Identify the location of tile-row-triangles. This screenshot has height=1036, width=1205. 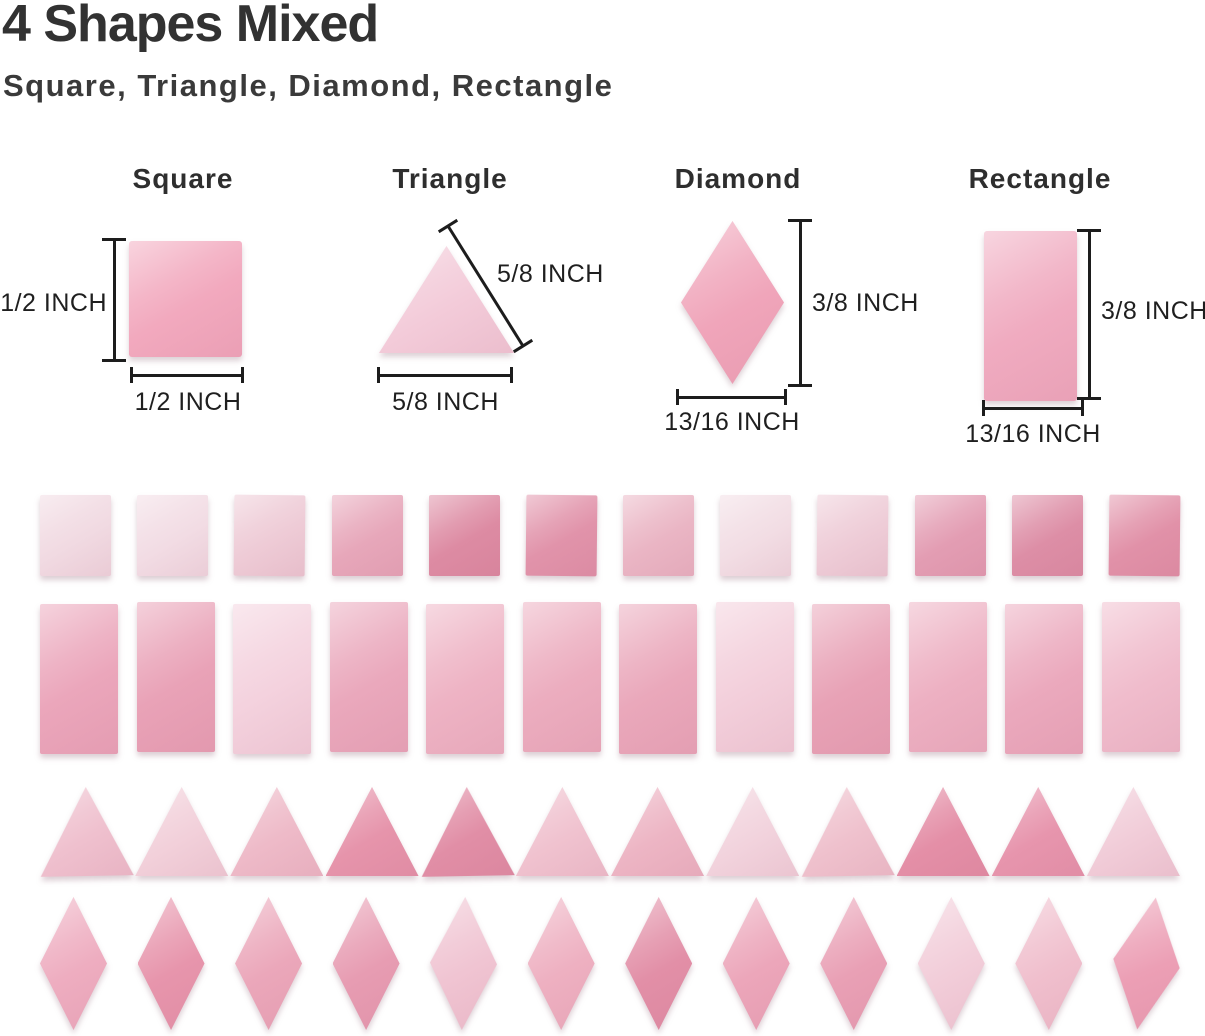
(610, 831).